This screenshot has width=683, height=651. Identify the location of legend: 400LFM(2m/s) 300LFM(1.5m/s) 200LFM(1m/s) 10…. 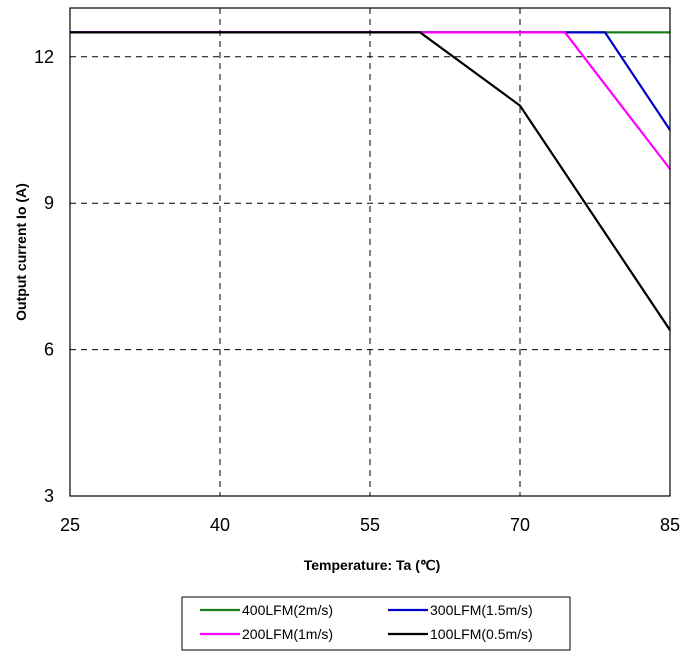
(376, 623).